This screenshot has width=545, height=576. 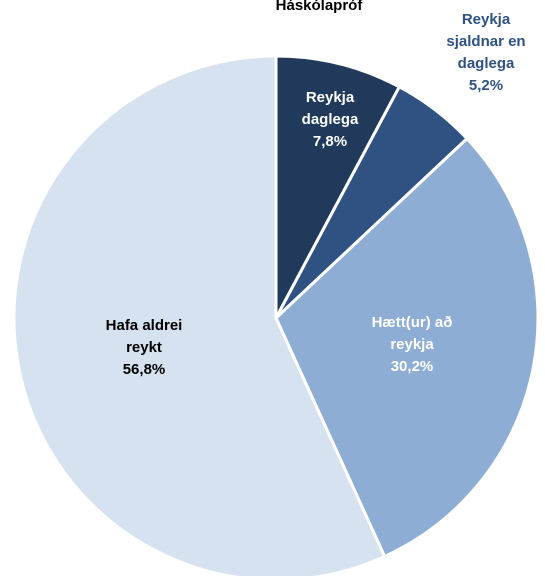 What do you see at coordinates (412, 344) in the screenshot?
I see `data-label-3: Hætt(ur) að reykja 30,2%` at bounding box center [412, 344].